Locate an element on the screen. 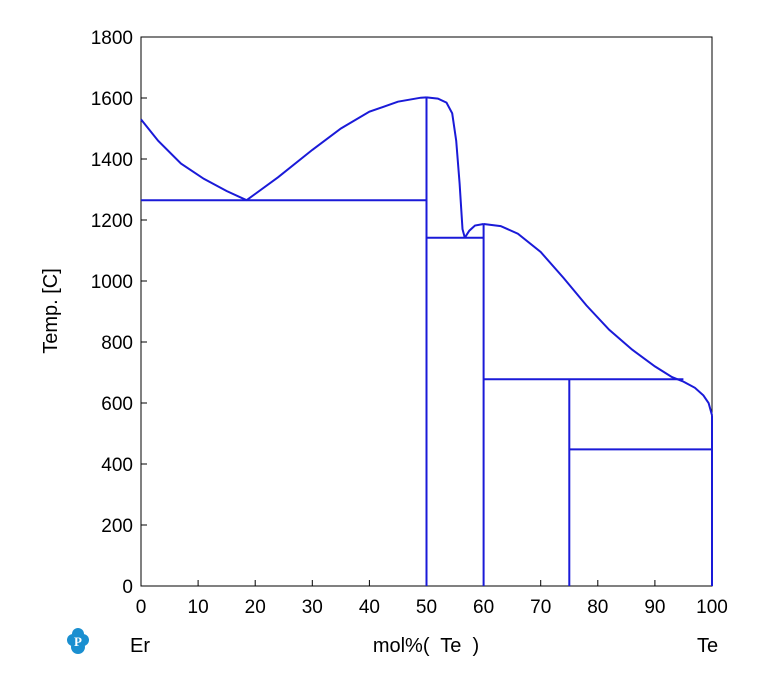 The height and width of the screenshot is (695, 759). y-tick-label: 0 is located at coordinates (127, 587).